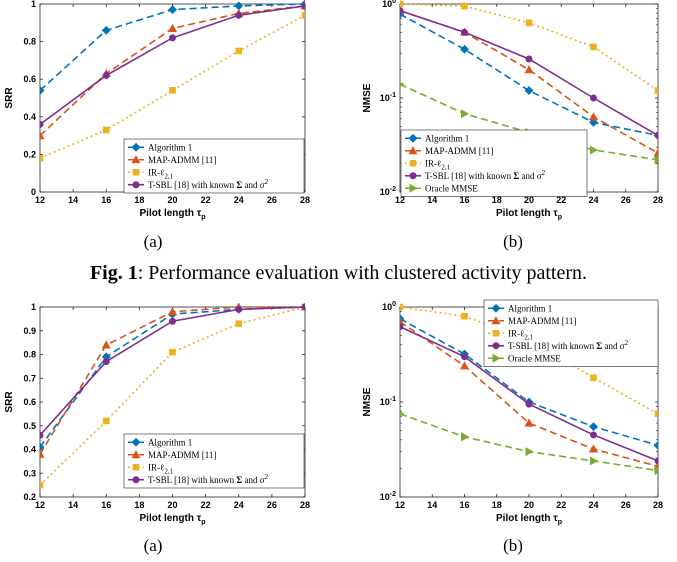 The height and width of the screenshot is (562, 677). I want to click on y-tick-label: 100, so click(389, 4).